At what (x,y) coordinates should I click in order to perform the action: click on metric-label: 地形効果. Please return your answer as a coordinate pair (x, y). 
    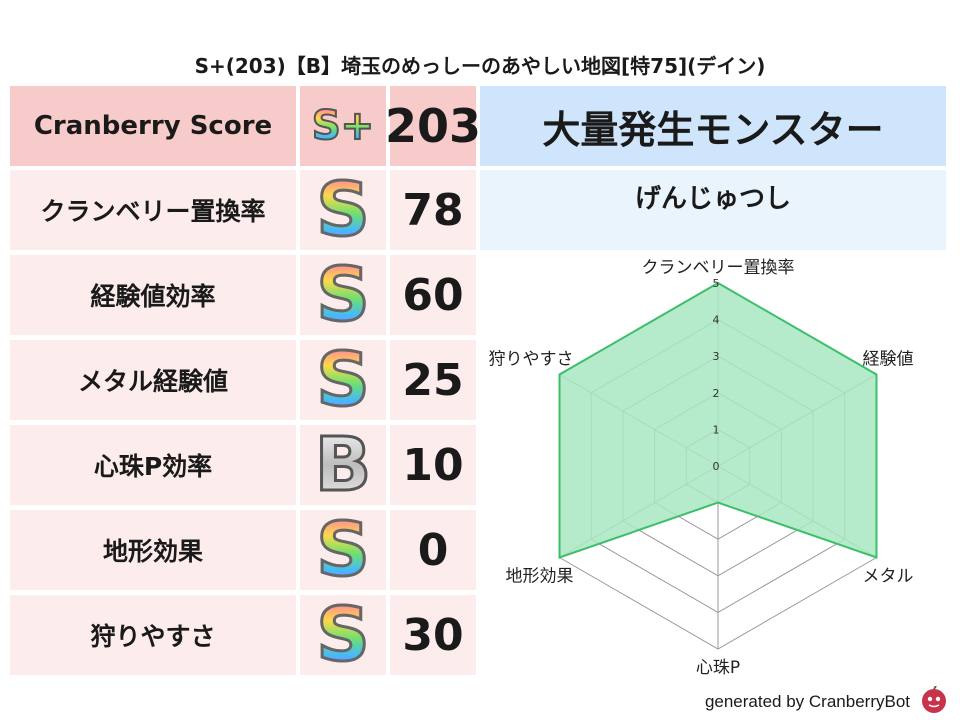
    Looking at the image, I should click on (153, 550).